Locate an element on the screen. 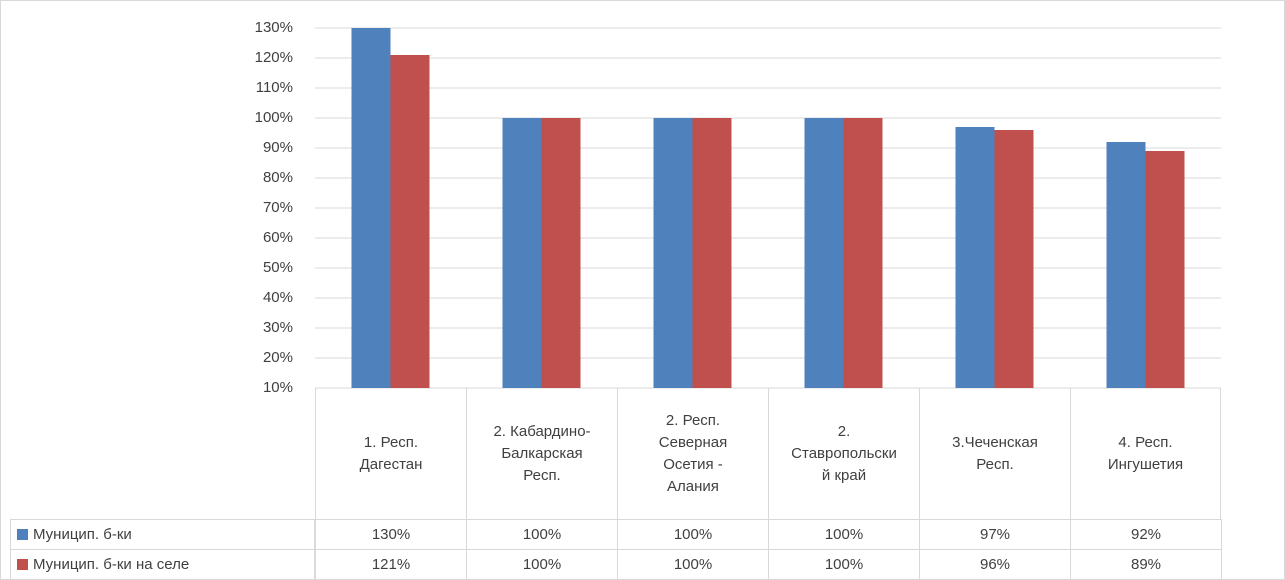 The image size is (1285, 580). y-tick-label: 10% is located at coordinates (278, 387).